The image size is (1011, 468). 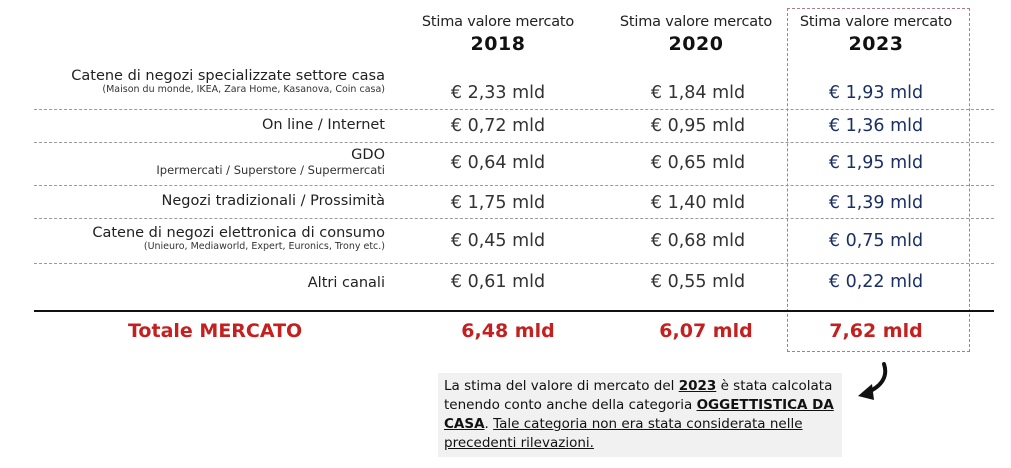 I want to click on value-2020: € 0,95 mld, so click(x=698, y=126).